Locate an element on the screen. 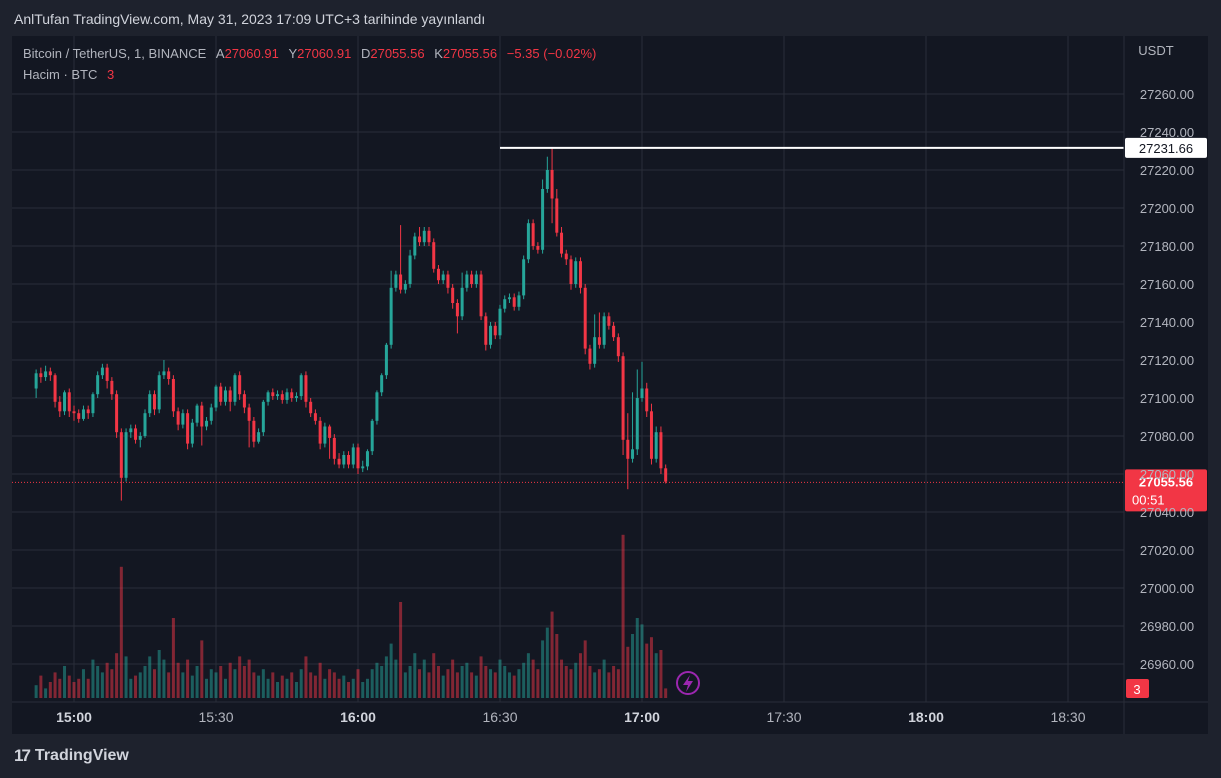 The width and height of the screenshot is (1221, 778). x-tick-label: 18:00 is located at coordinates (926, 717).